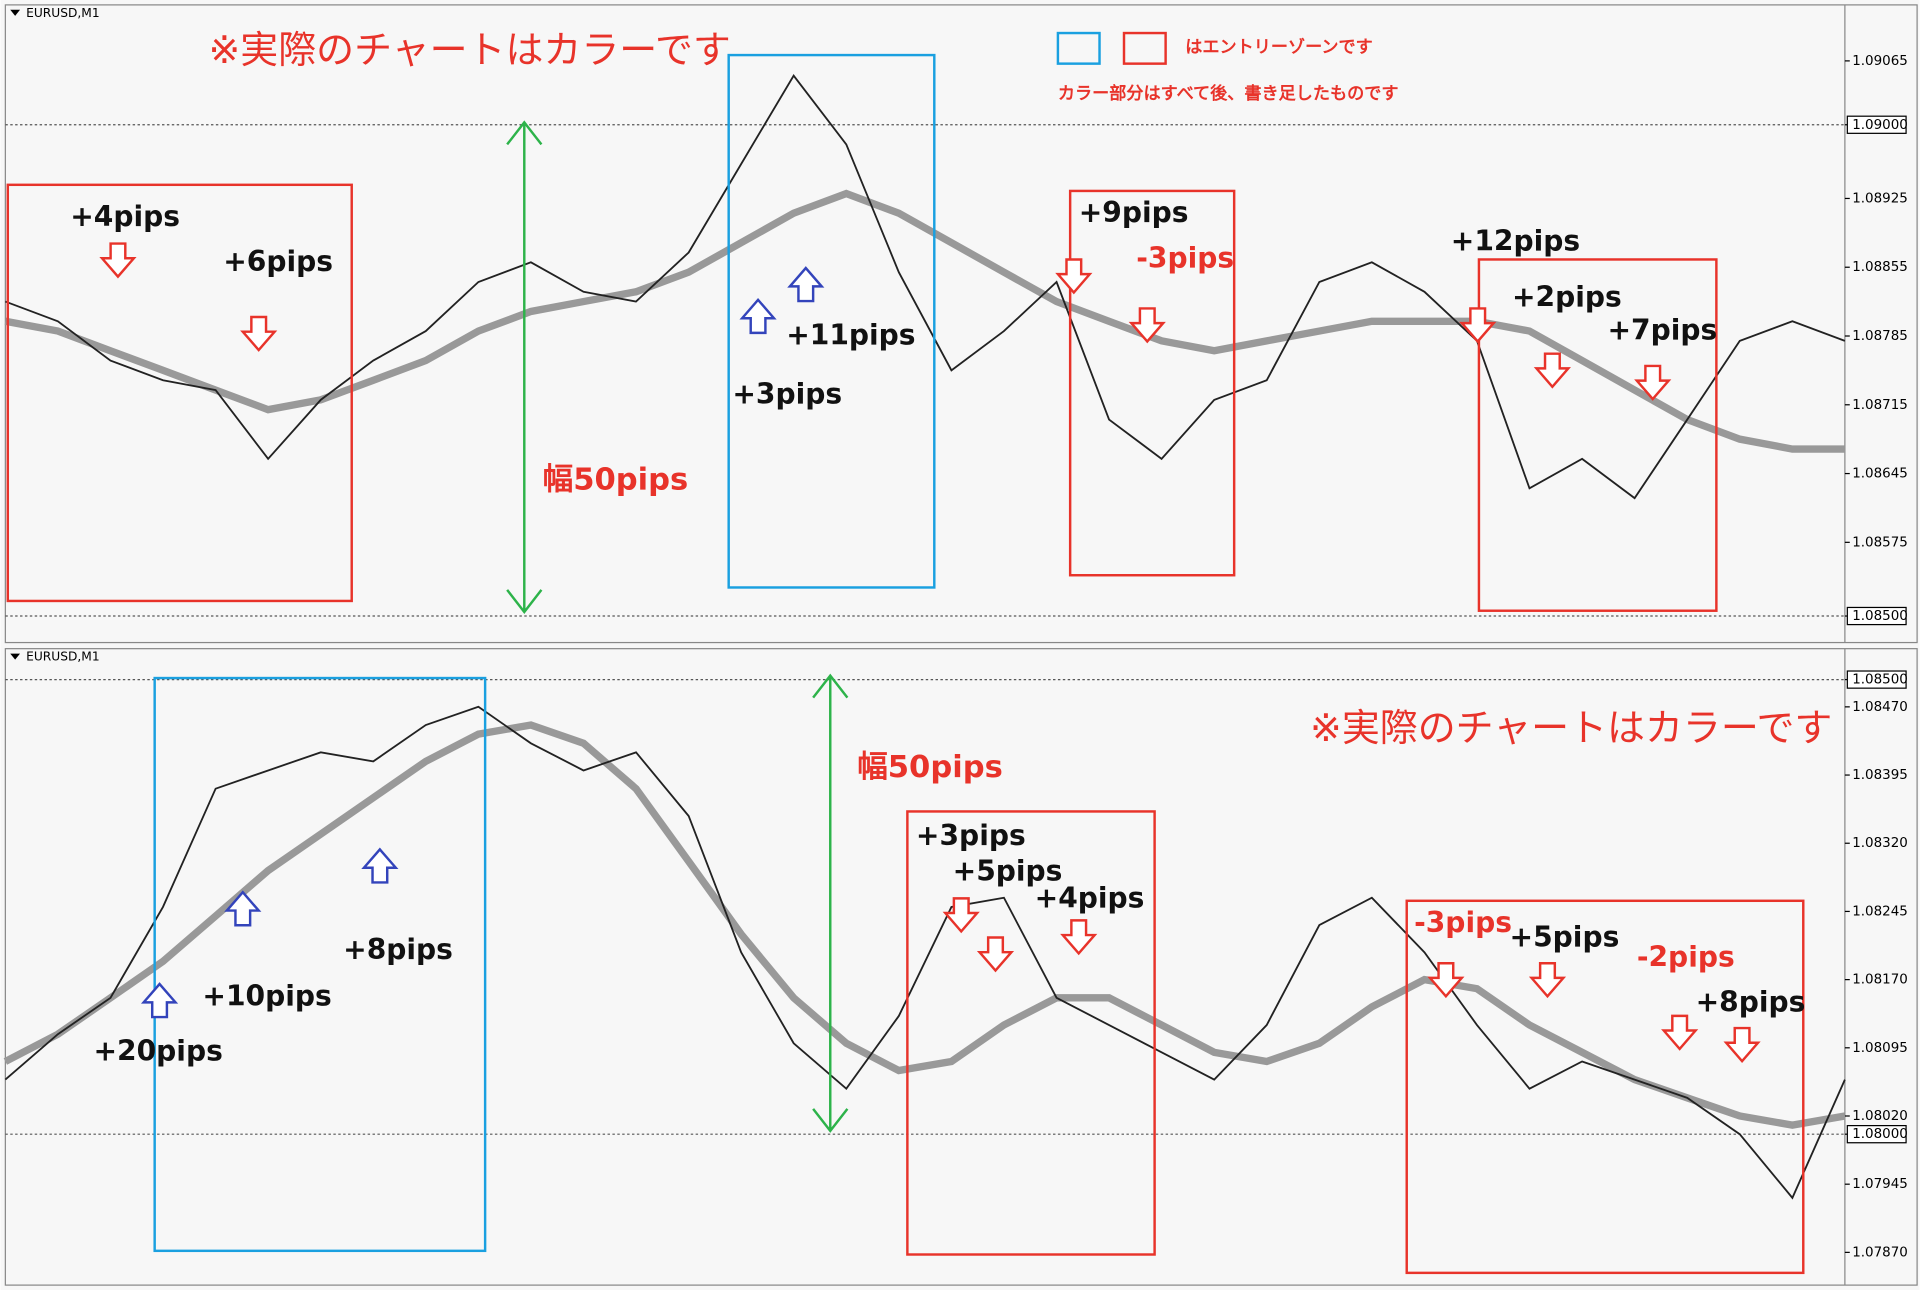 The width and height of the screenshot is (1920, 1290). What do you see at coordinates (1880, 1184) in the screenshot?
I see `y-tick-label: 1.07945` at bounding box center [1880, 1184].